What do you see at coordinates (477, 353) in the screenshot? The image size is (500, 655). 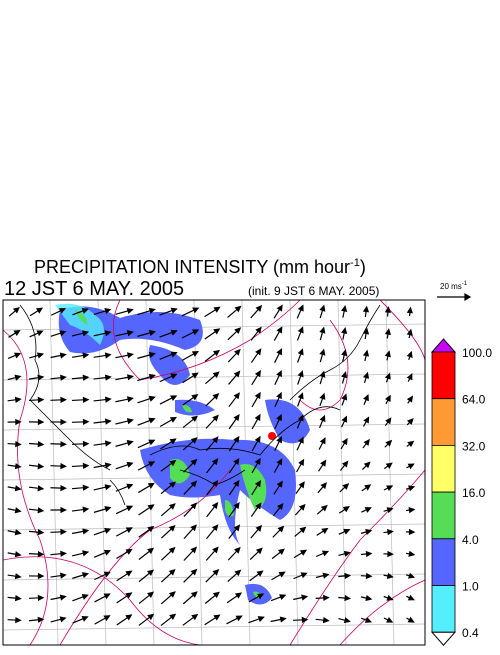 I see `colorbar-label: 100.0` at bounding box center [477, 353].